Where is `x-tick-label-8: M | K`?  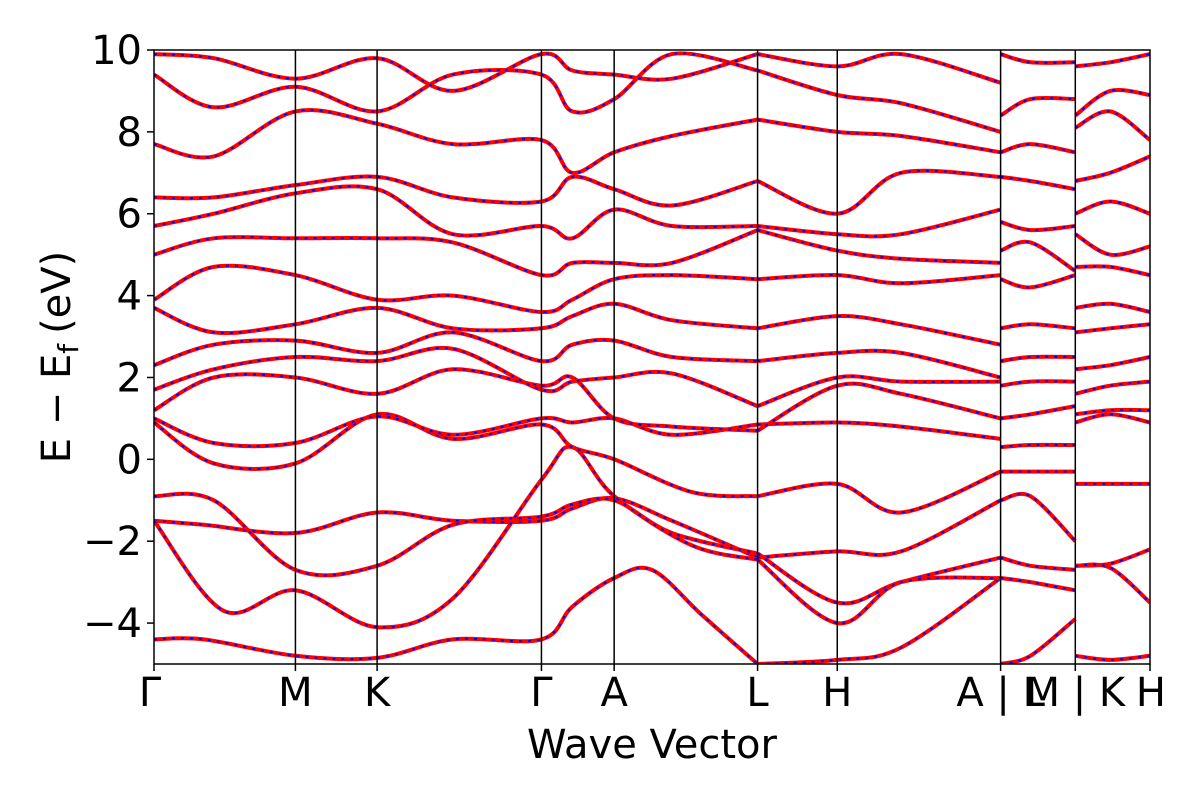 x-tick-label-8: M | K is located at coordinates (1075, 693).